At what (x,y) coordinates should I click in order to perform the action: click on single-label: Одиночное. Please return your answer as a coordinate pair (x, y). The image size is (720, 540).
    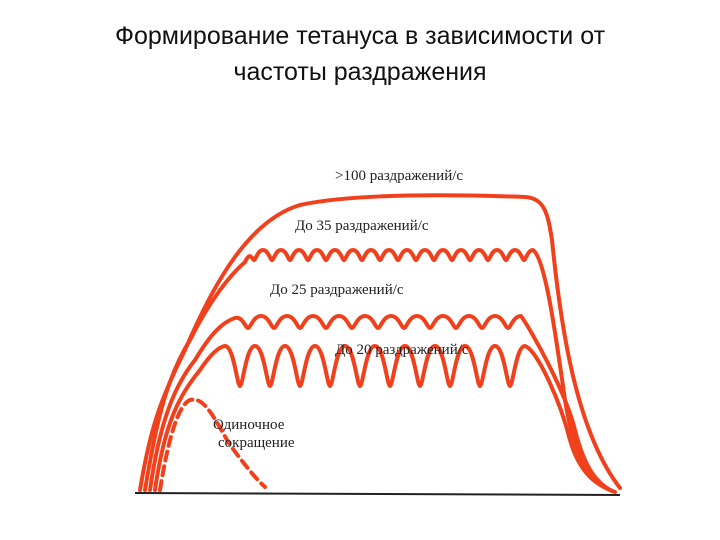
    Looking at the image, I should click on (249, 425).